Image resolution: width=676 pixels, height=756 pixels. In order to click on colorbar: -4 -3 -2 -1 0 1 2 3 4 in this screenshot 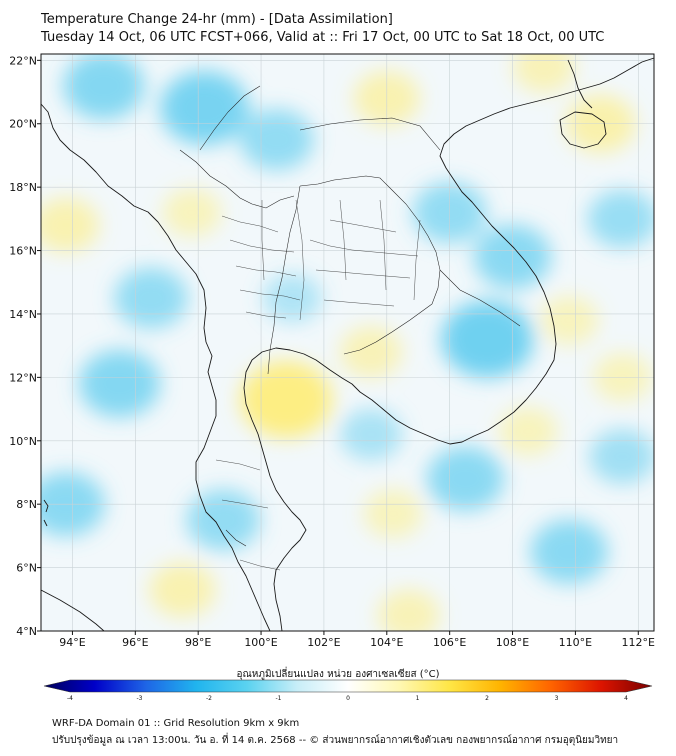, I will do `click(348, 690)`.